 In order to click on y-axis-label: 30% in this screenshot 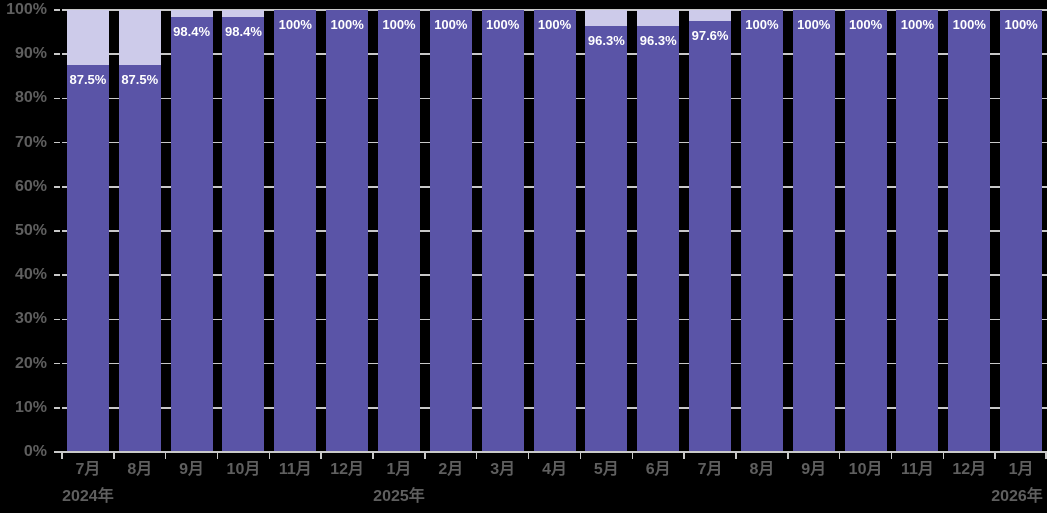, I will do `click(30, 319)`.